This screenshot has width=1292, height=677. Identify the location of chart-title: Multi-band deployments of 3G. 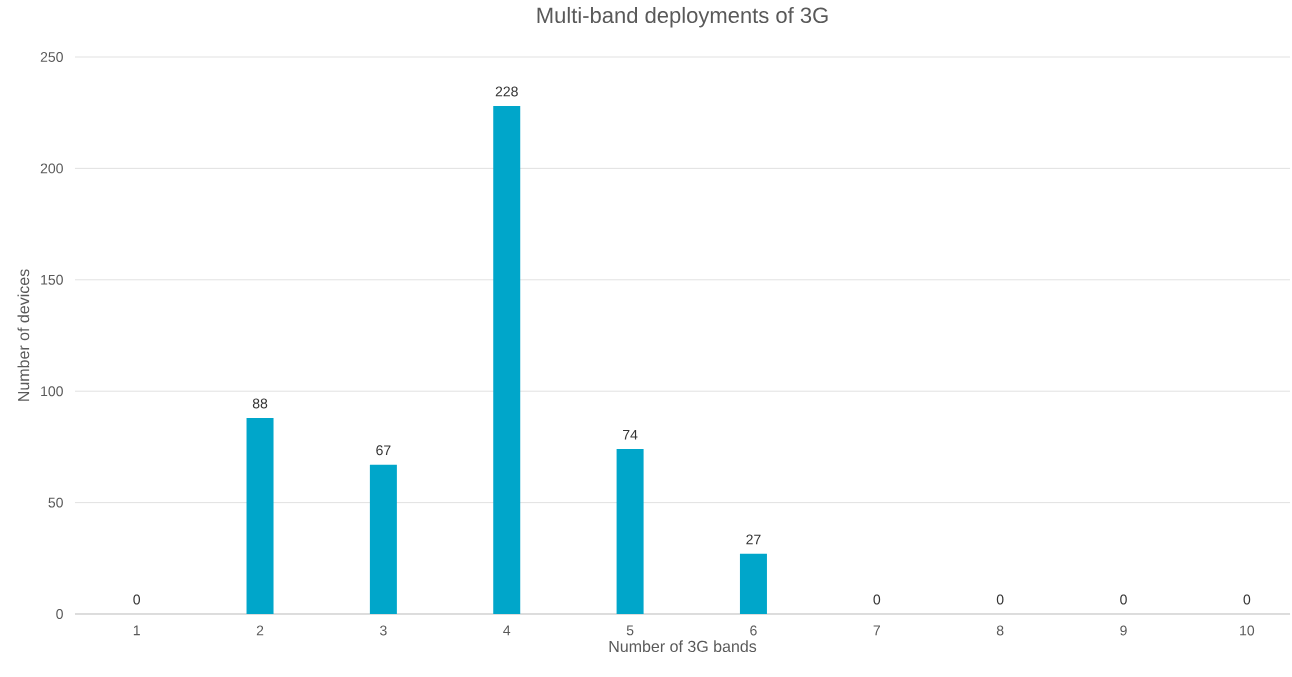
(682, 17).